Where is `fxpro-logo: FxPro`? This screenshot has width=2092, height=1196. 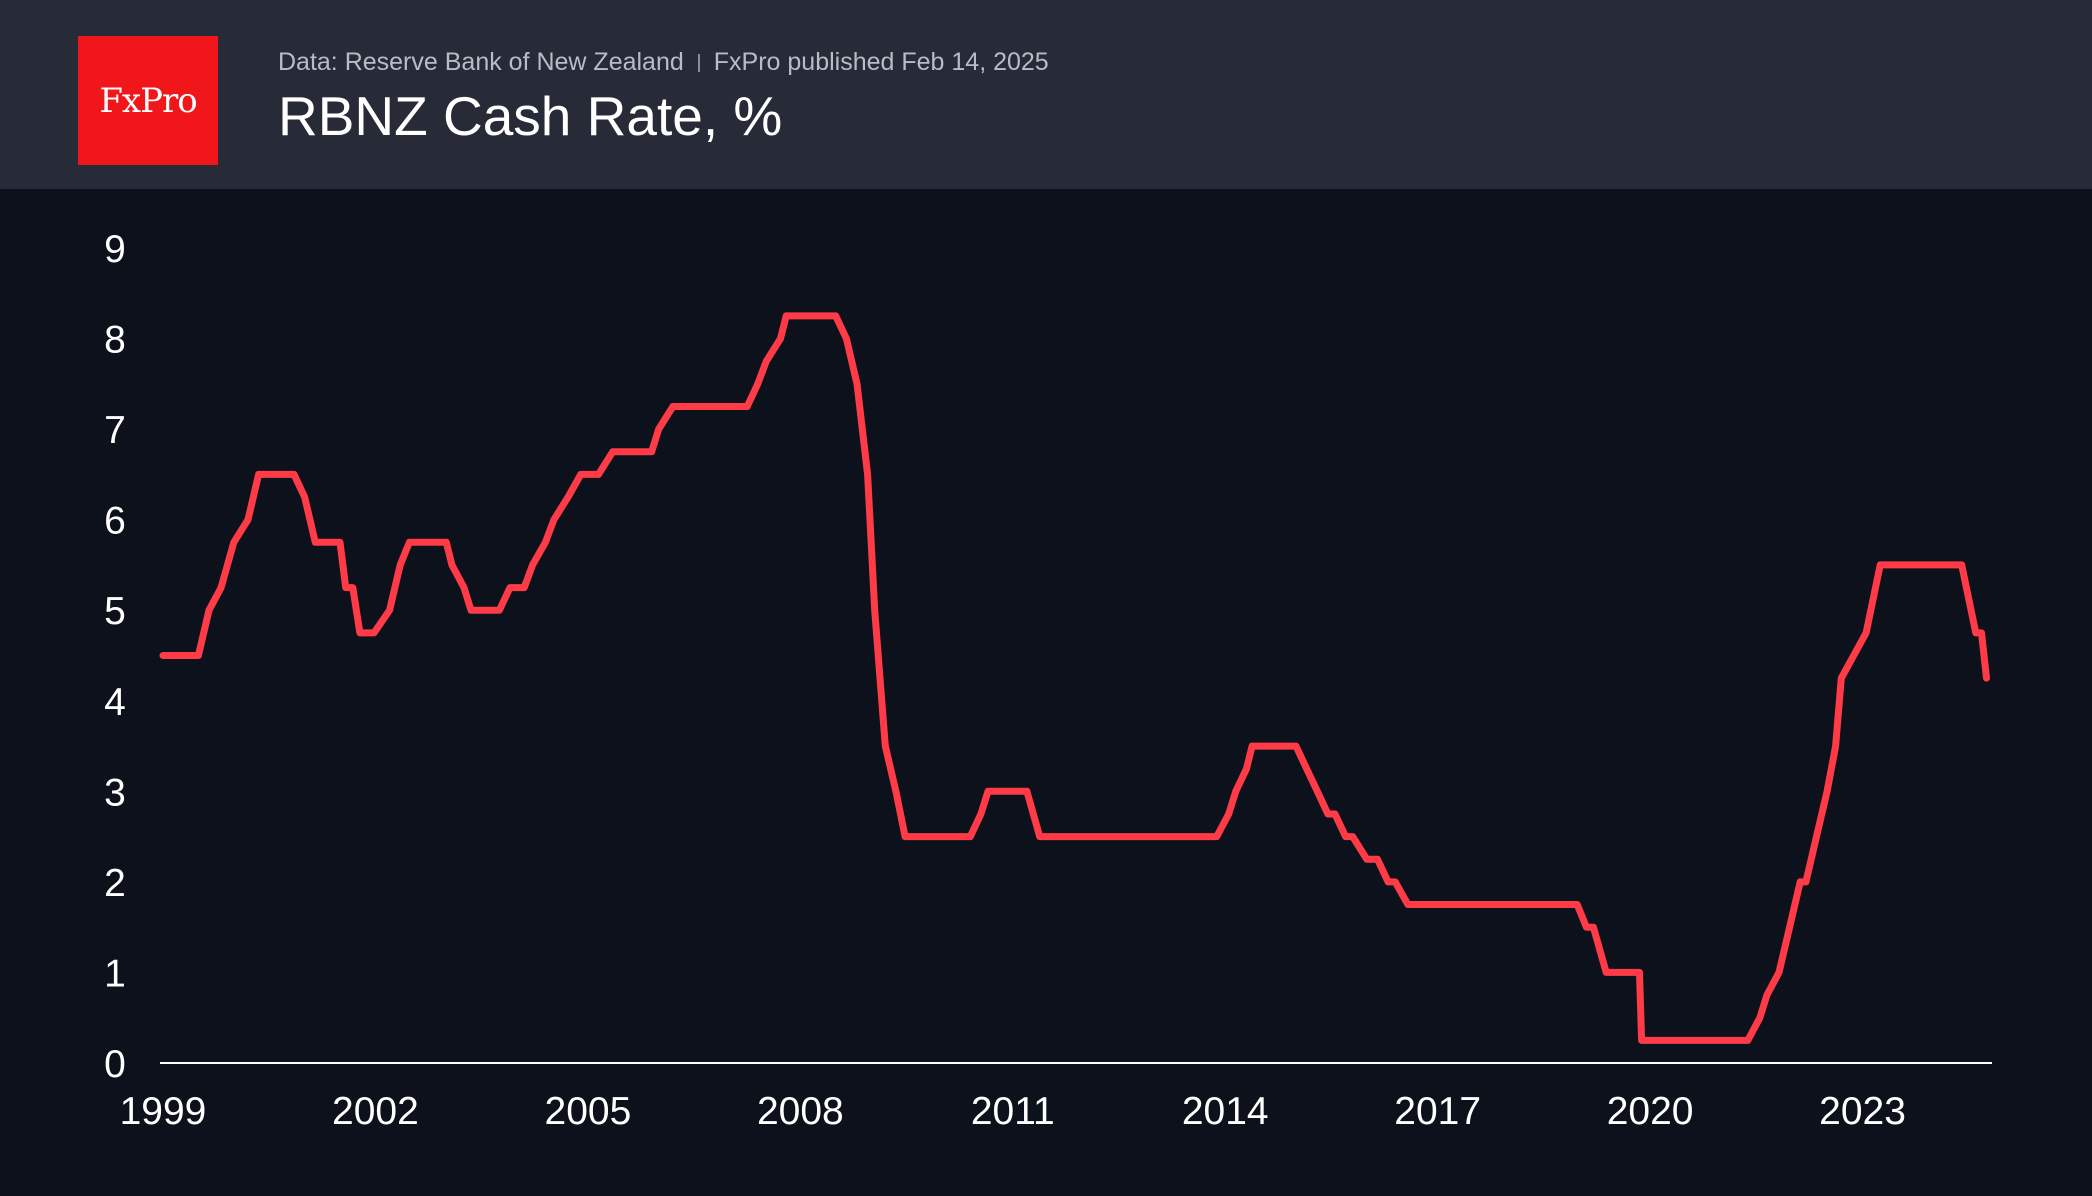 fxpro-logo: FxPro is located at coordinates (148, 100).